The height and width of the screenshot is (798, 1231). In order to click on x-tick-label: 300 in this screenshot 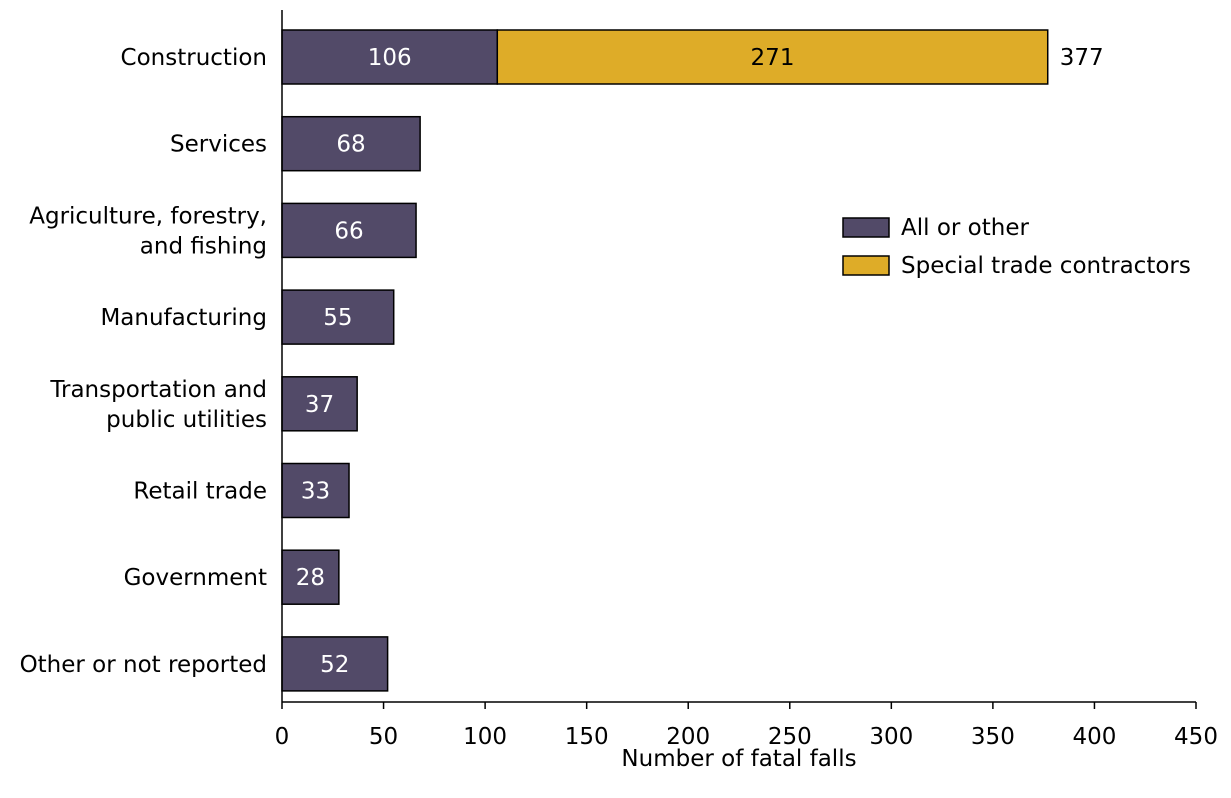, I will do `click(891, 737)`.